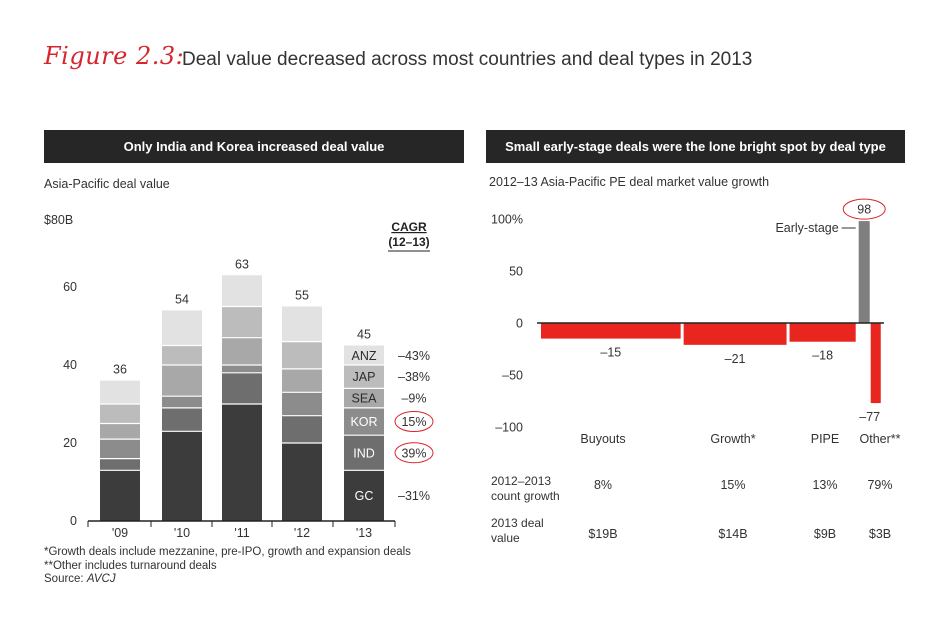  Describe the element at coordinates (414, 356) in the screenshot. I see `cagr-value: –43%` at that location.